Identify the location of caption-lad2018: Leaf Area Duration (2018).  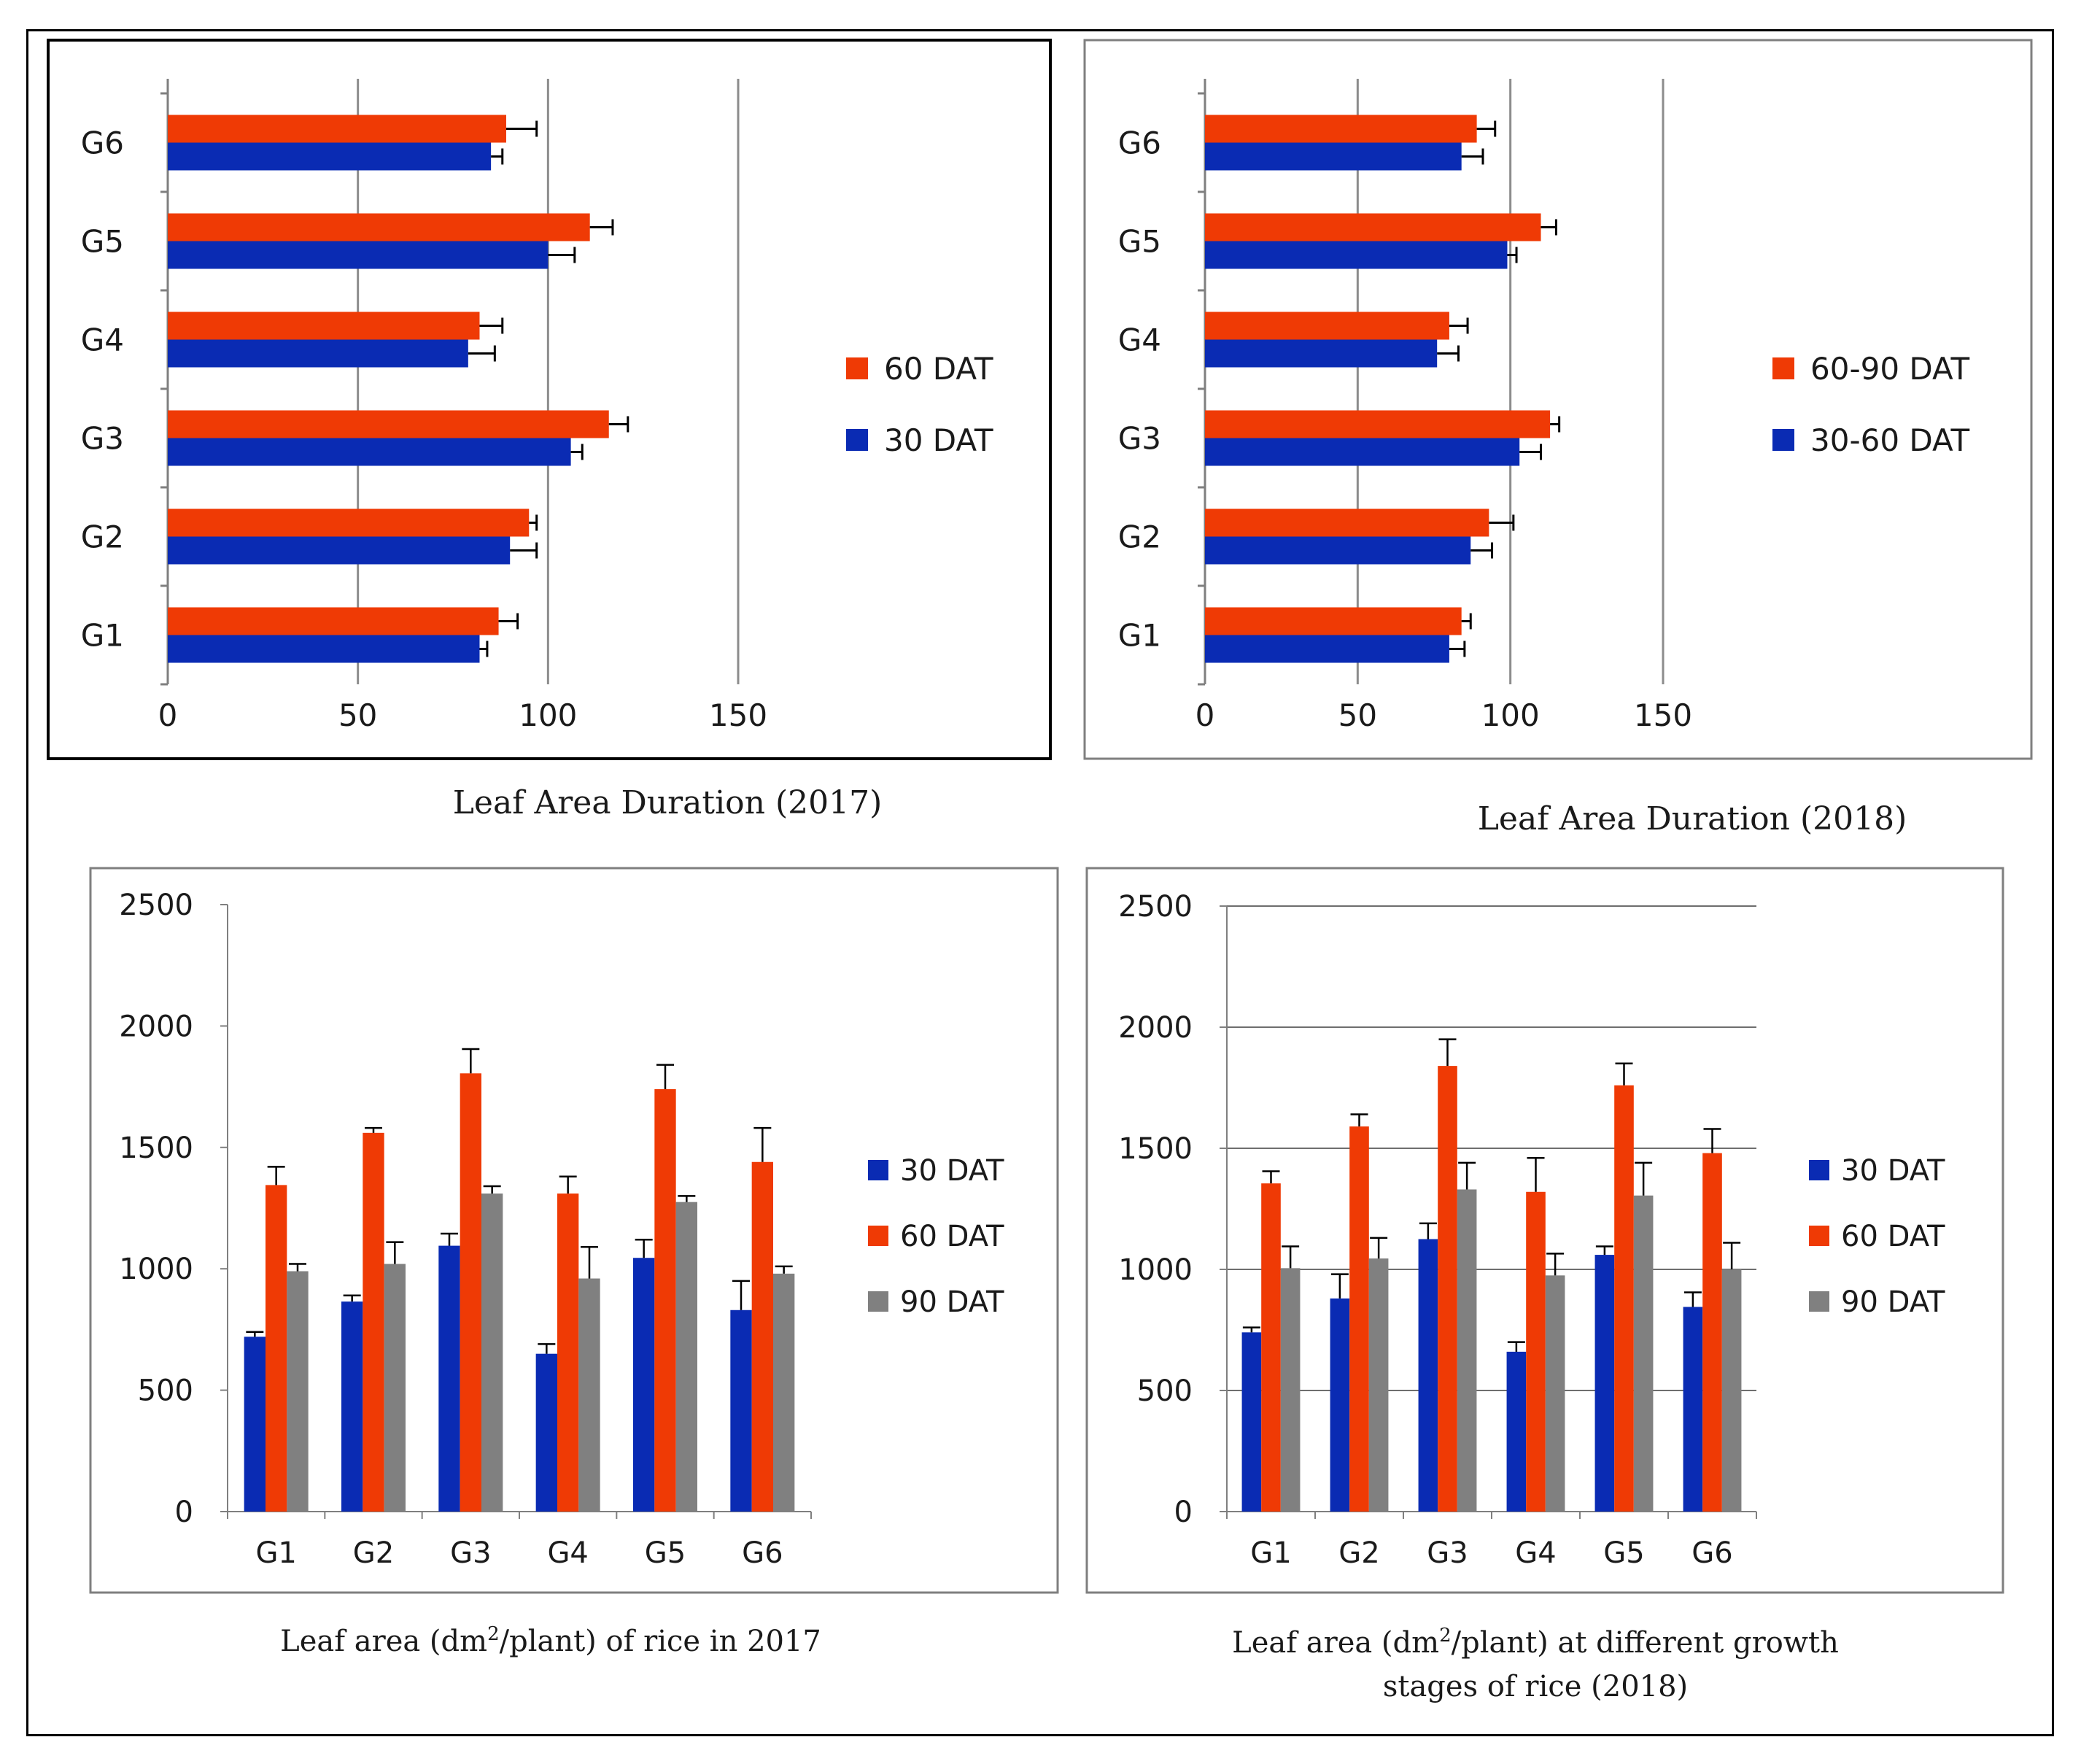
(1692, 818).